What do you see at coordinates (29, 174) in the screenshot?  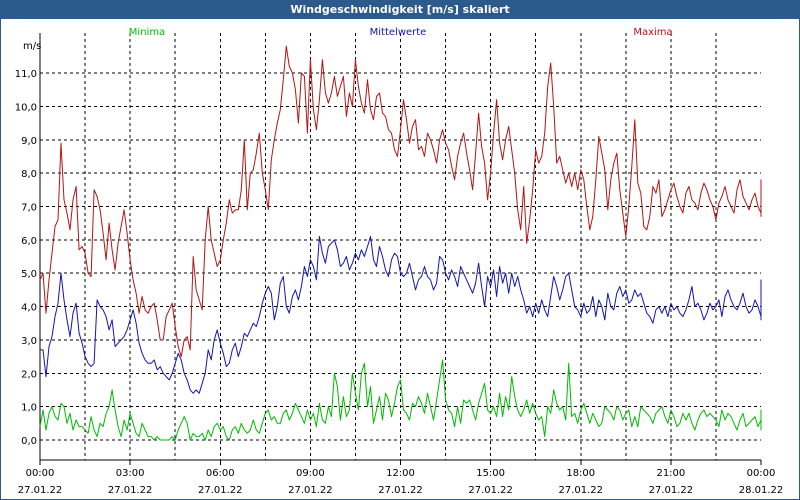 I see `y-tick-label: 8,0` at bounding box center [29, 174].